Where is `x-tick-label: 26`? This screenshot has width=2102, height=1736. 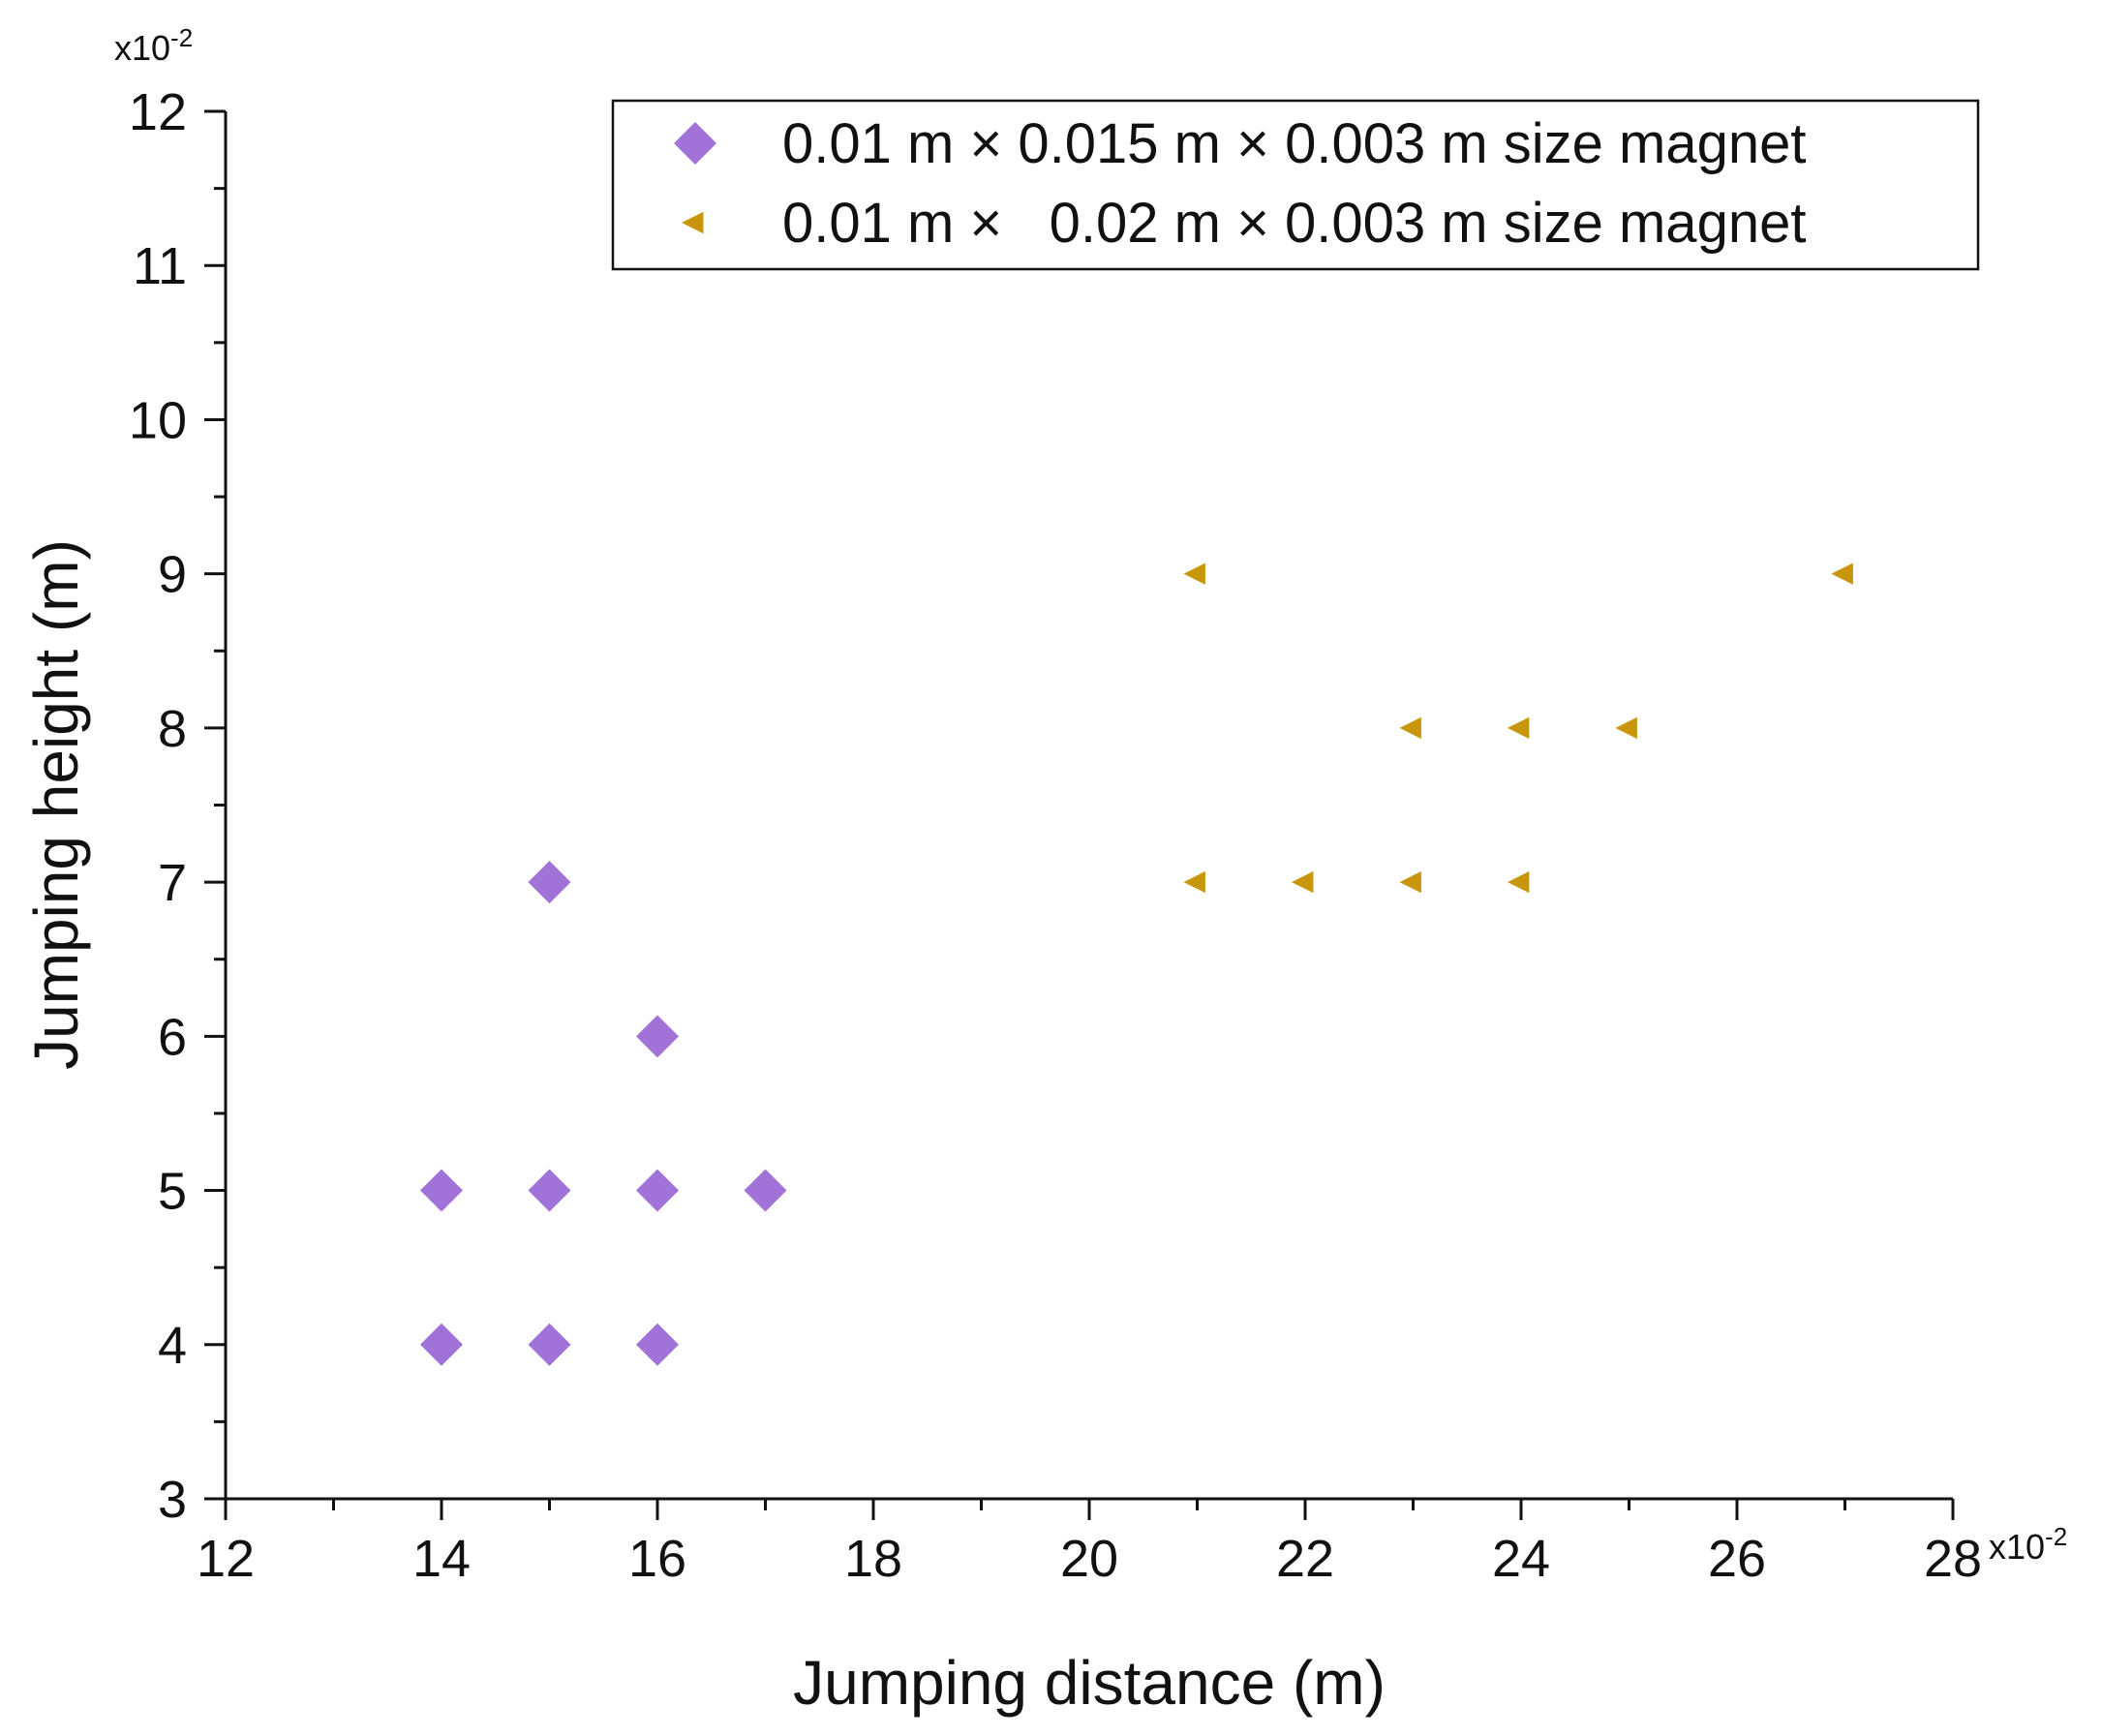
x-tick-label: 26 is located at coordinates (1737, 1559).